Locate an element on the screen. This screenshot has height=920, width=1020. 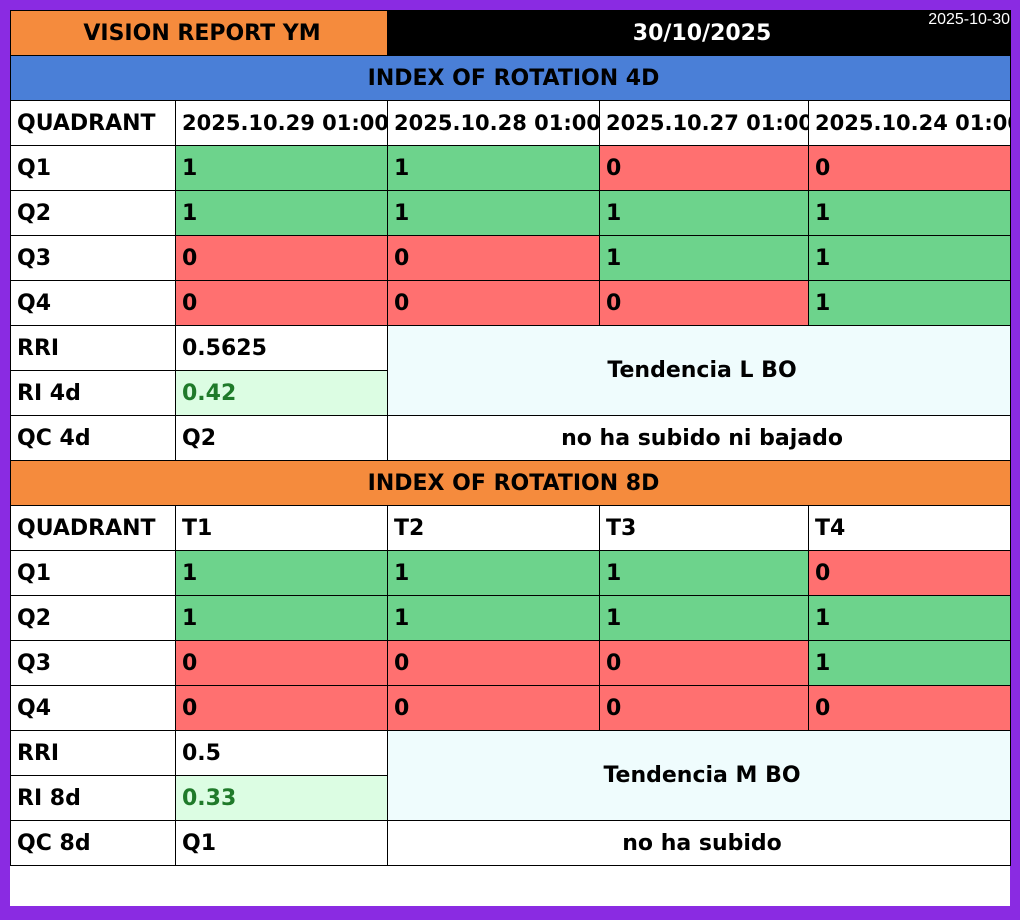
section-4d-title-row: INDEX OF ROTATION 4D is located at coordinates (510, 78).